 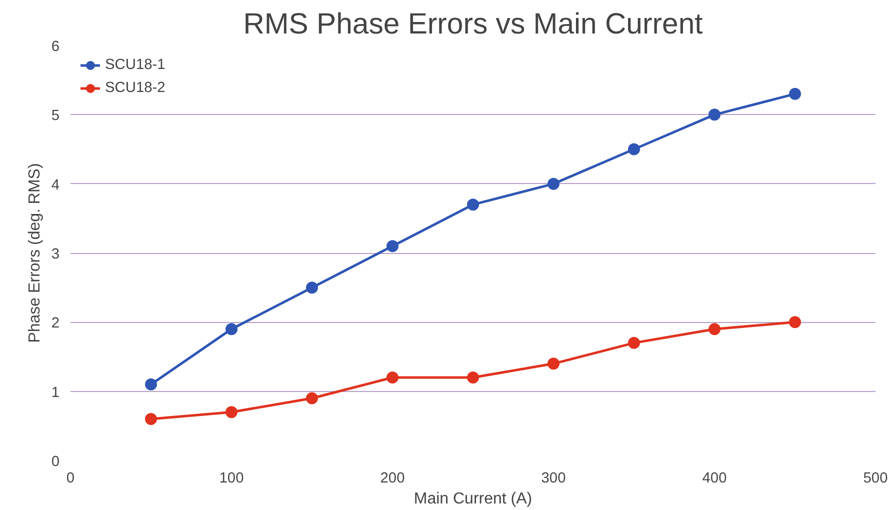 What do you see at coordinates (55, 392) in the screenshot?
I see `y-tick-label: 1` at bounding box center [55, 392].